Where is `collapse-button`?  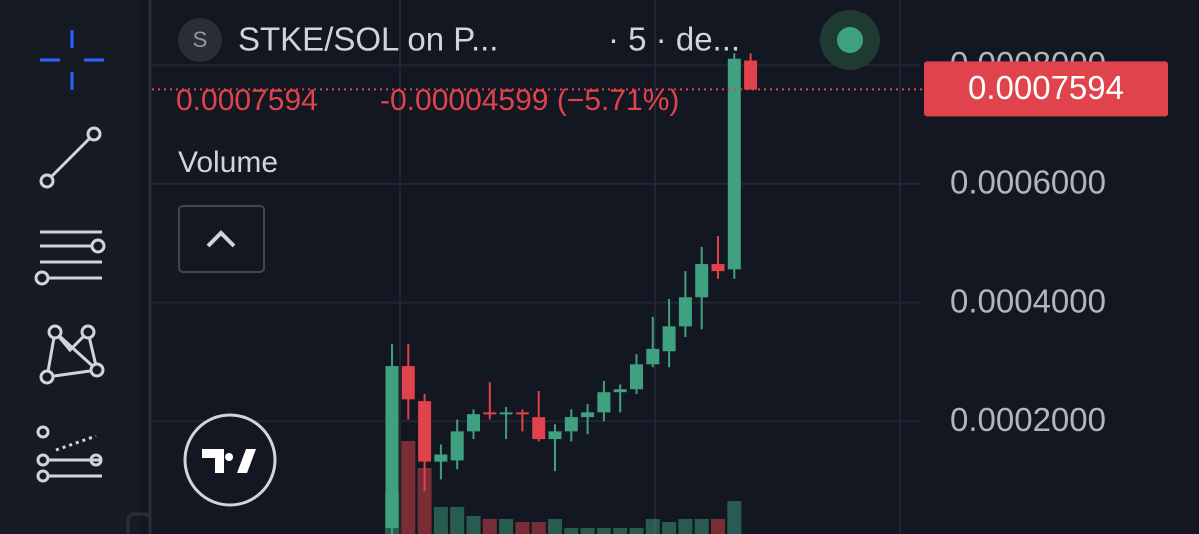 collapse-button is located at coordinates (221, 239).